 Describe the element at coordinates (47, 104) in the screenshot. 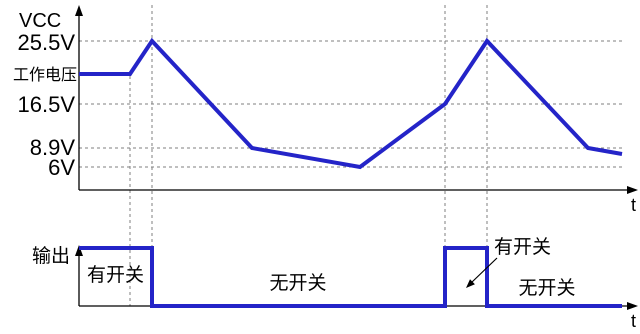

I see `level-label-16-5v: 16.5V` at that location.